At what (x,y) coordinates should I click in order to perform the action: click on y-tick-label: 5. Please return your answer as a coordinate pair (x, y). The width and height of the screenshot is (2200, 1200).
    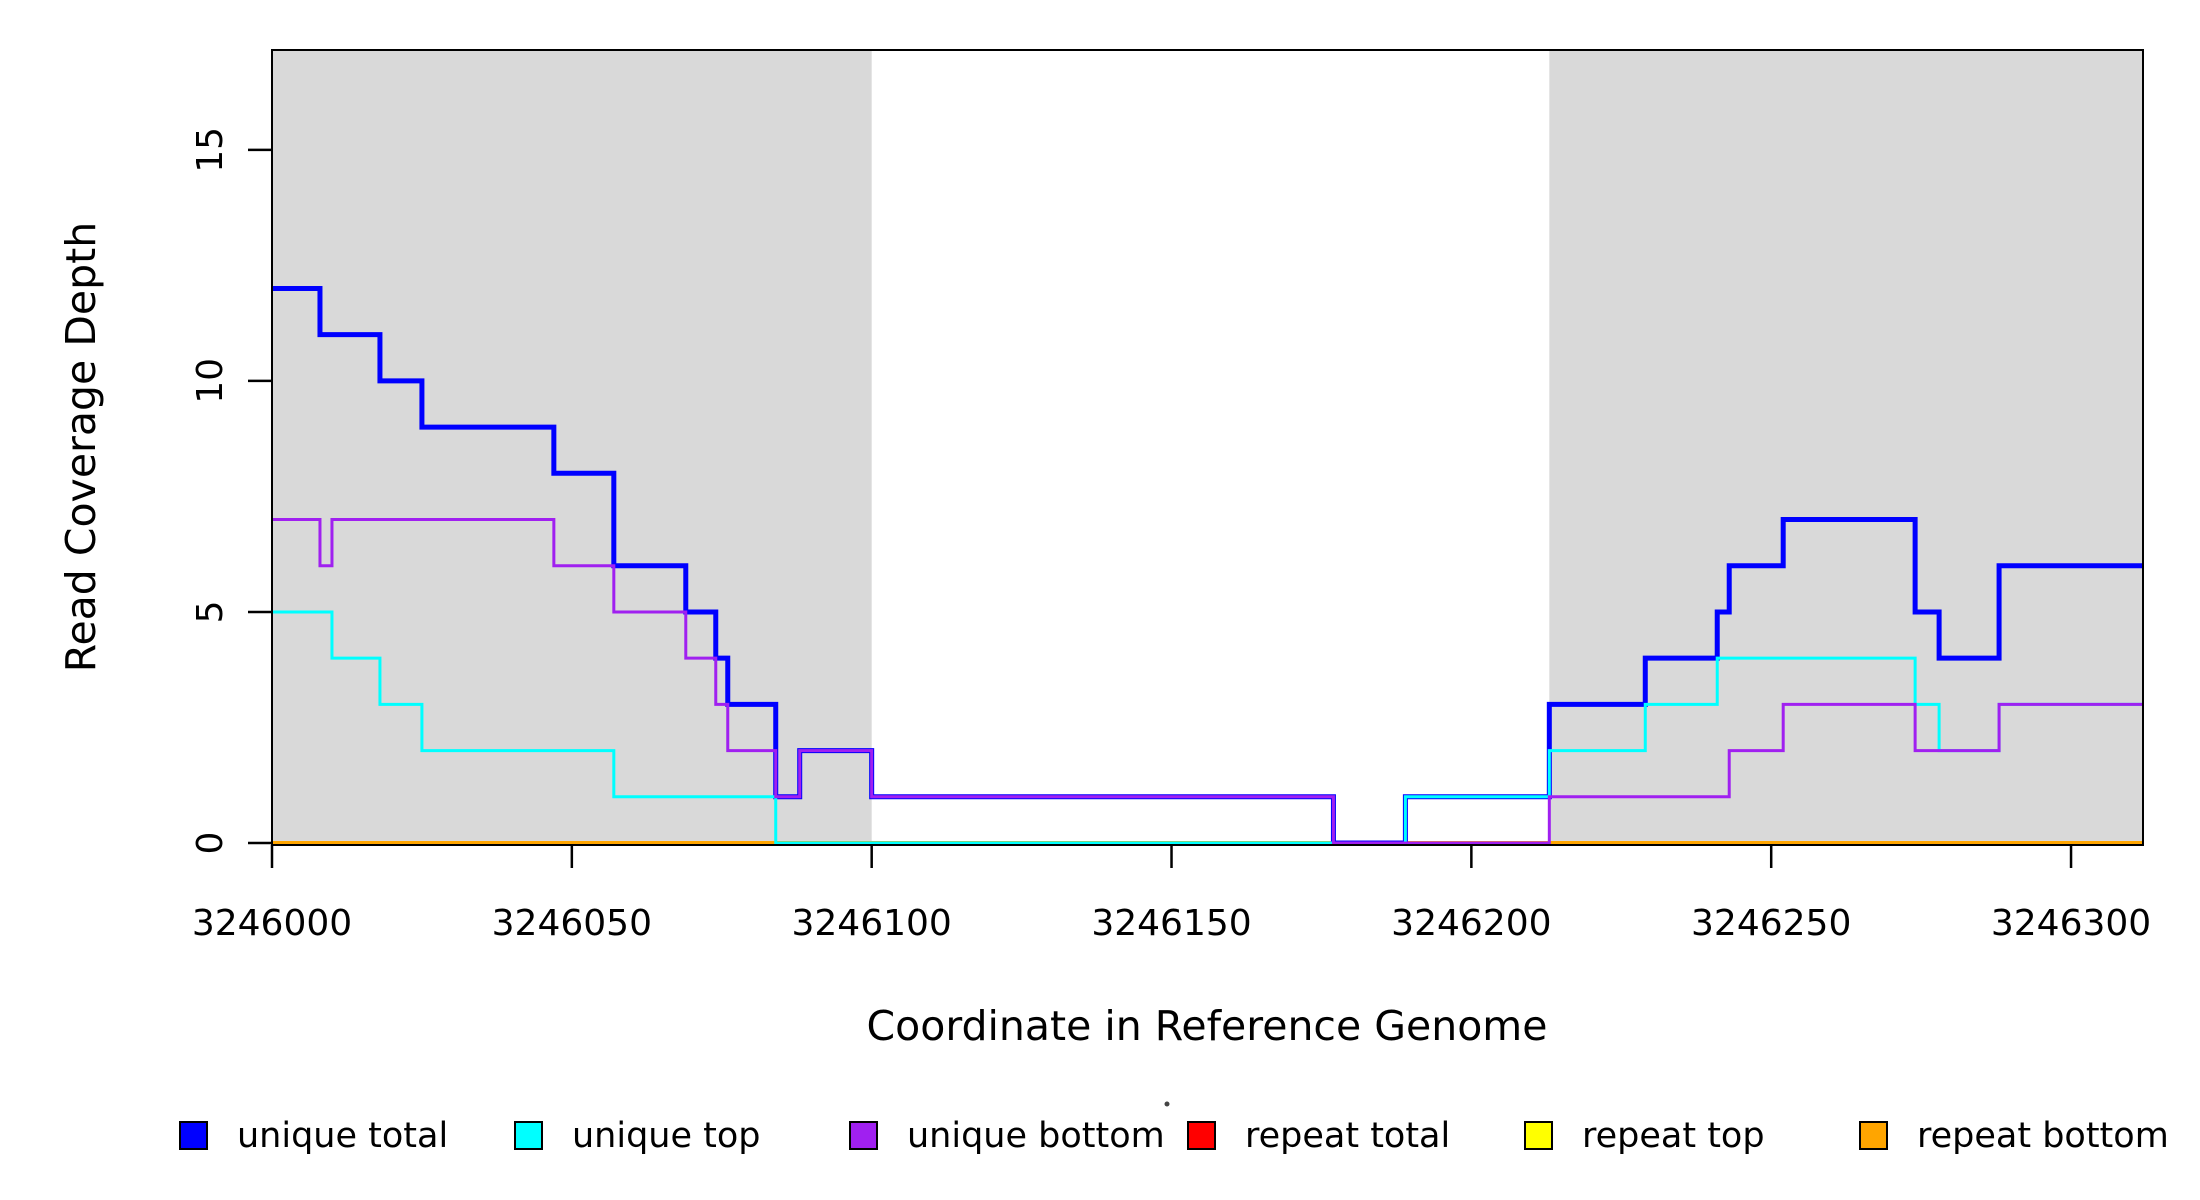
    Looking at the image, I should click on (210, 611).